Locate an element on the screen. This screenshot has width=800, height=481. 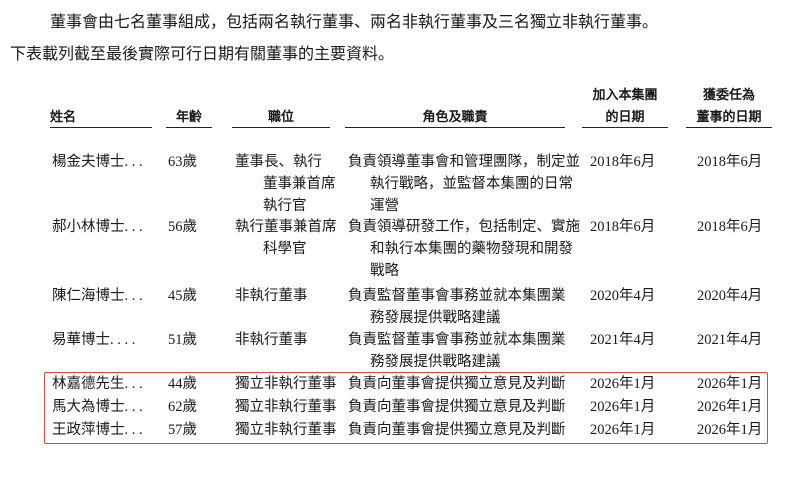
director-role-line: 運營 is located at coordinates (384, 206).